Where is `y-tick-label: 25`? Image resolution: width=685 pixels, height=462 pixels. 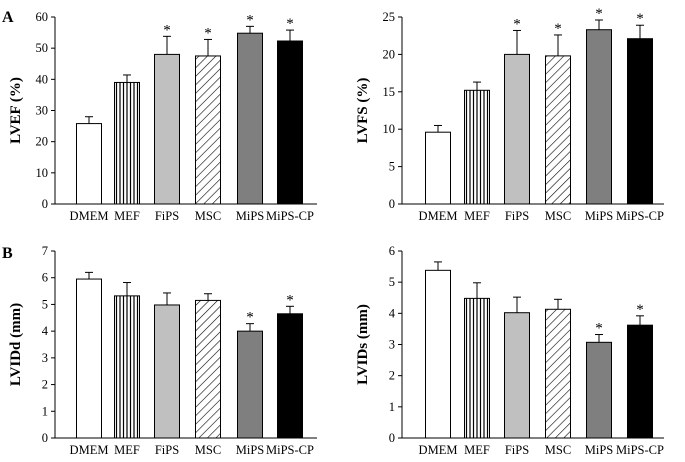
y-tick-label: 25 is located at coordinates (389, 17).